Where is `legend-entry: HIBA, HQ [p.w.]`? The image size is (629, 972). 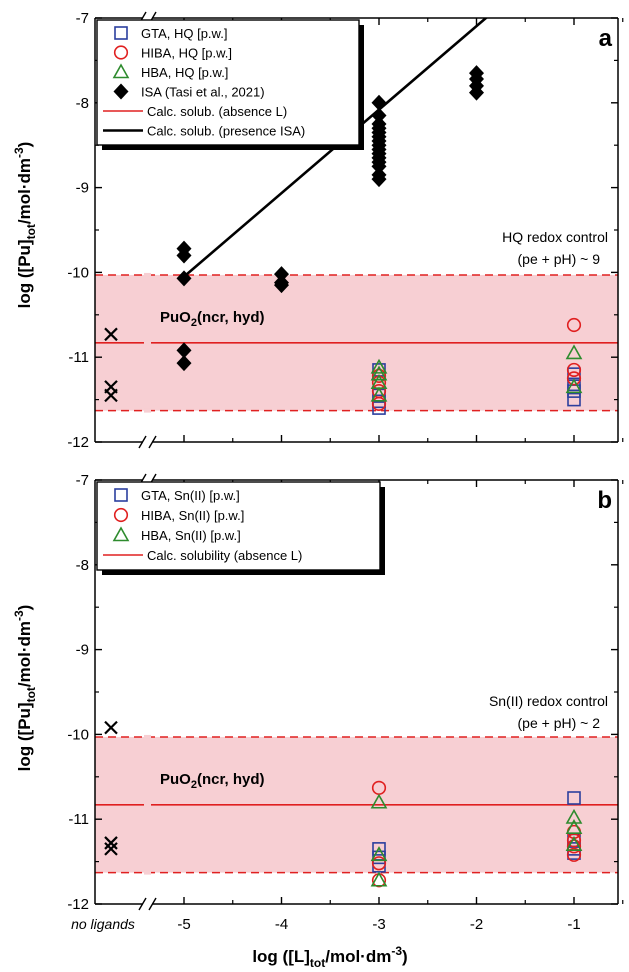
legend-entry: HIBA, HQ [p.w.] is located at coordinates (172, 53).